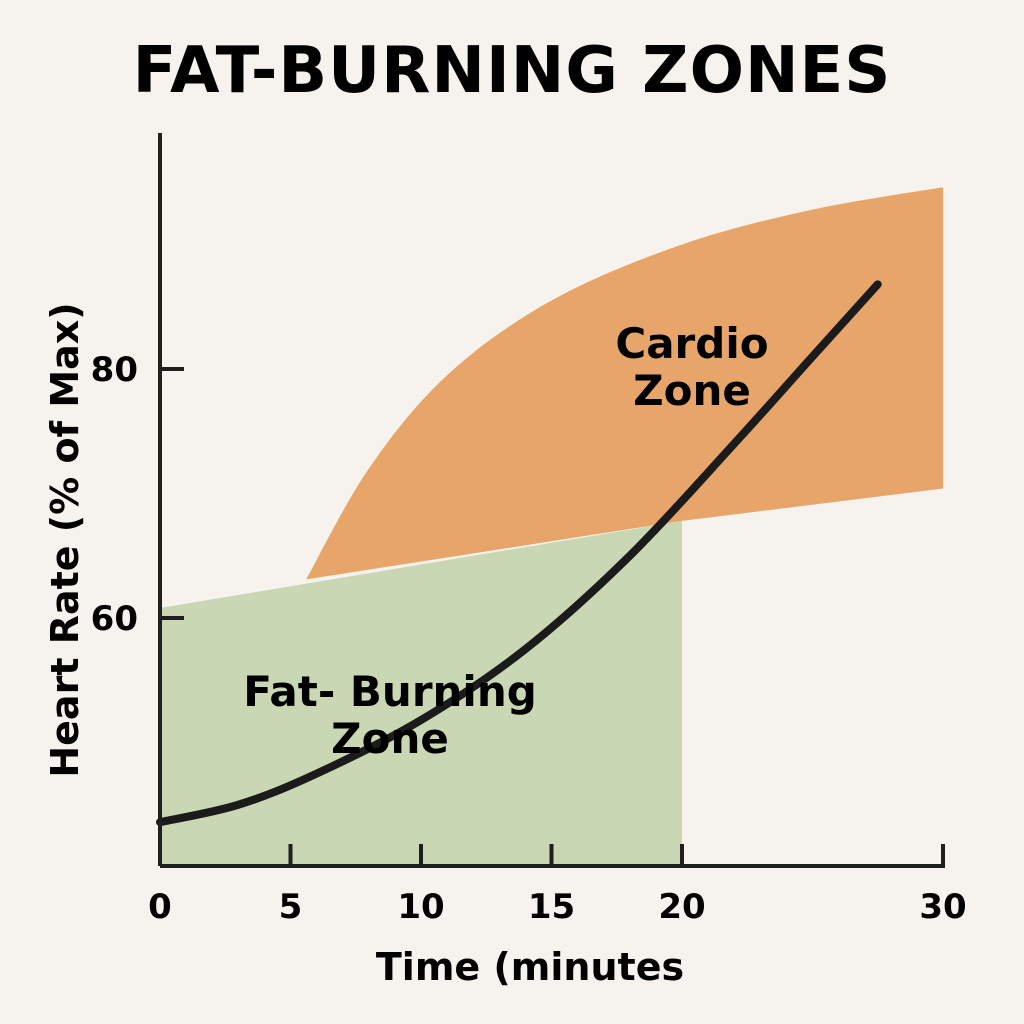 This screenshot has width=1024, height=1024. Describe the element at coordinates (551, 907) in the screenshot. I see `x-tick-label-15: 15` at that location.